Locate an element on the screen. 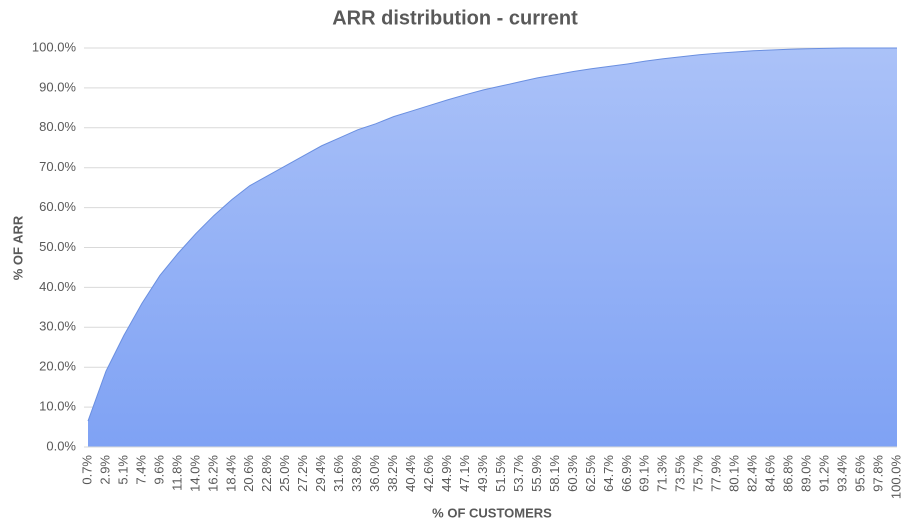  x-tick-label: 84.6% is located at coordinates (770, 473).